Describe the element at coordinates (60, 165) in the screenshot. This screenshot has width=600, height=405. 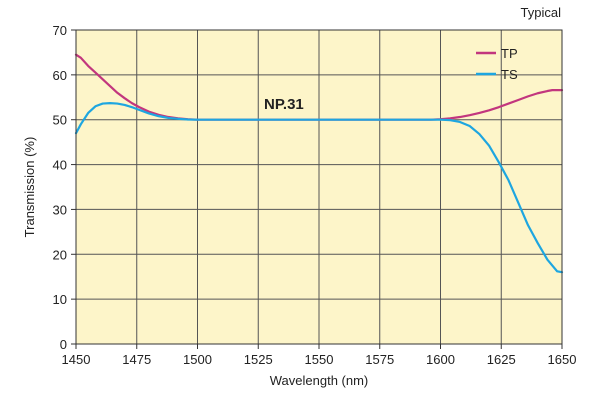
I see `y-tick-label: 40` at that location.